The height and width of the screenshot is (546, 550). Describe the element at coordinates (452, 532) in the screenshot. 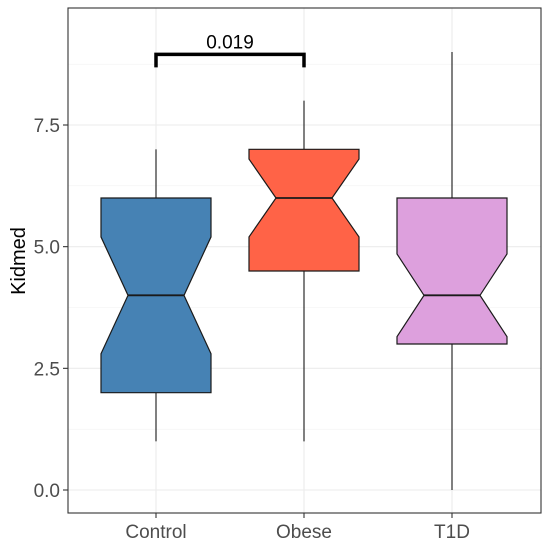

I see `x-tick-label: T1D` at that location.